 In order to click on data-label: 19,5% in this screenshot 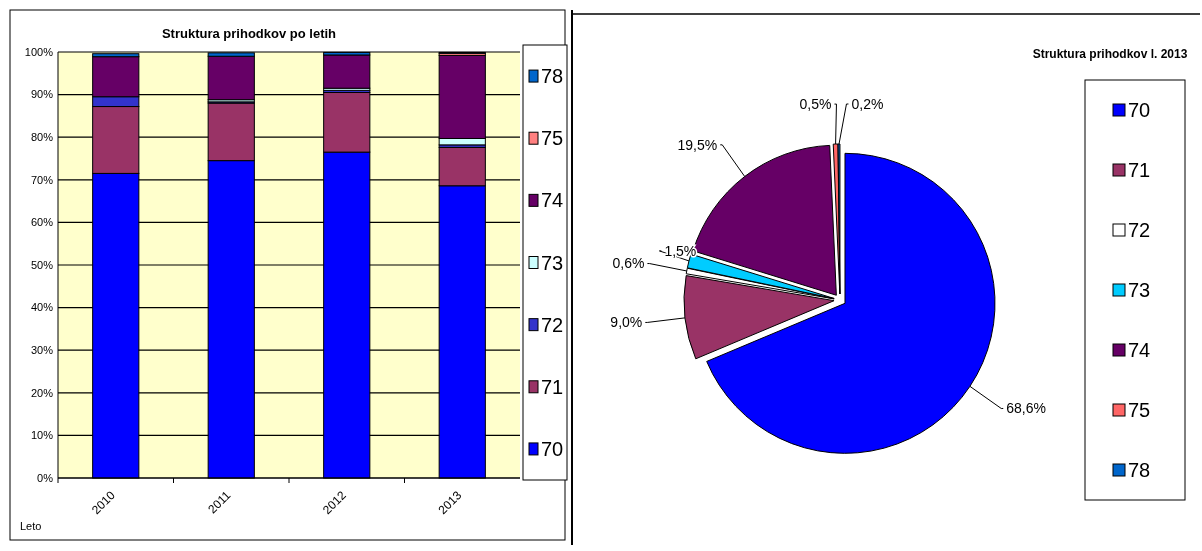, I will do `click(697, 144)`.